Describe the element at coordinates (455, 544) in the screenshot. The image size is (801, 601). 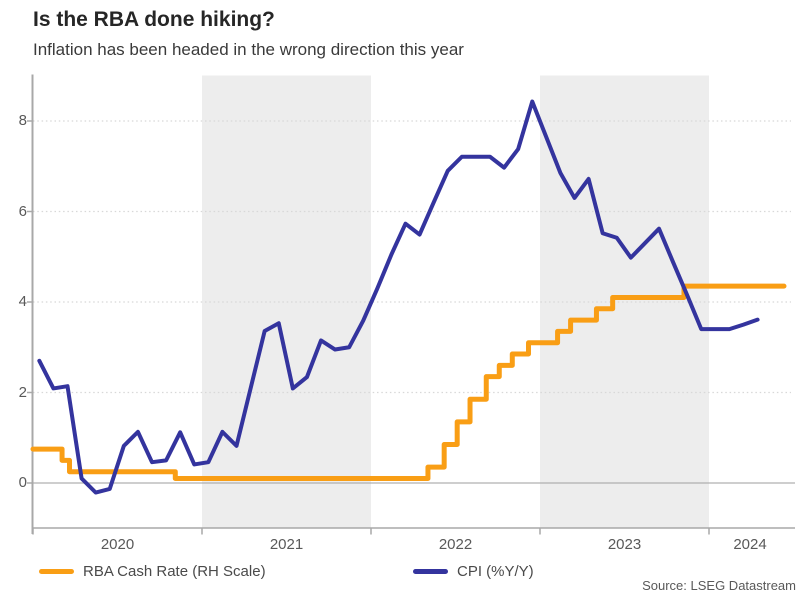
I see `x-axis-tick-label: 2022` at that location.